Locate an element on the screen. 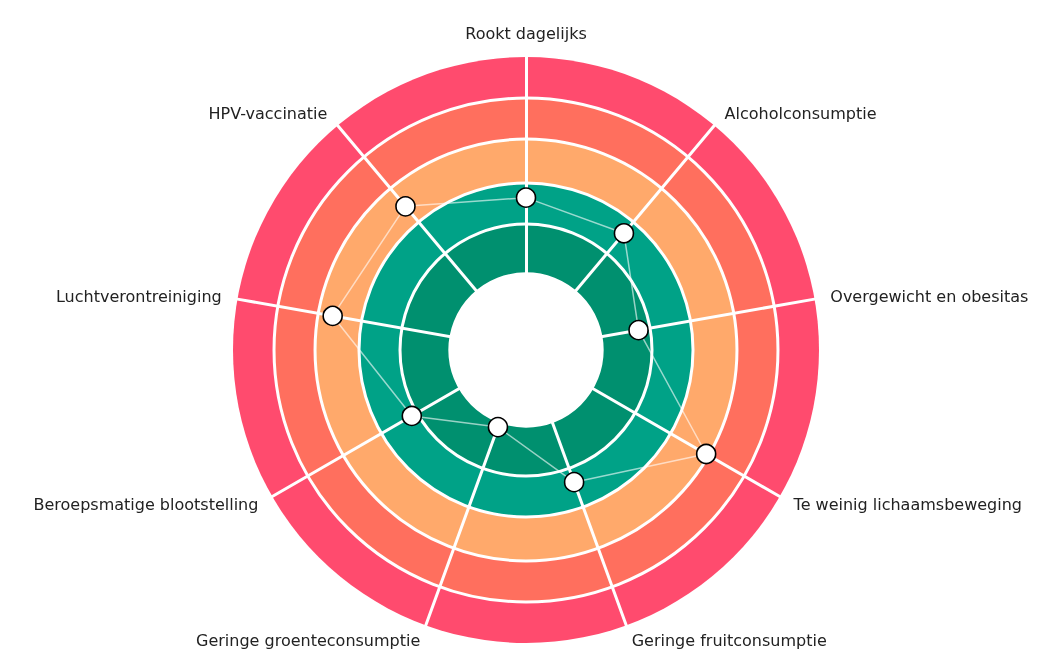  spoke-label: Geringe fruitconsumptie is located at coordinates (729, 640).